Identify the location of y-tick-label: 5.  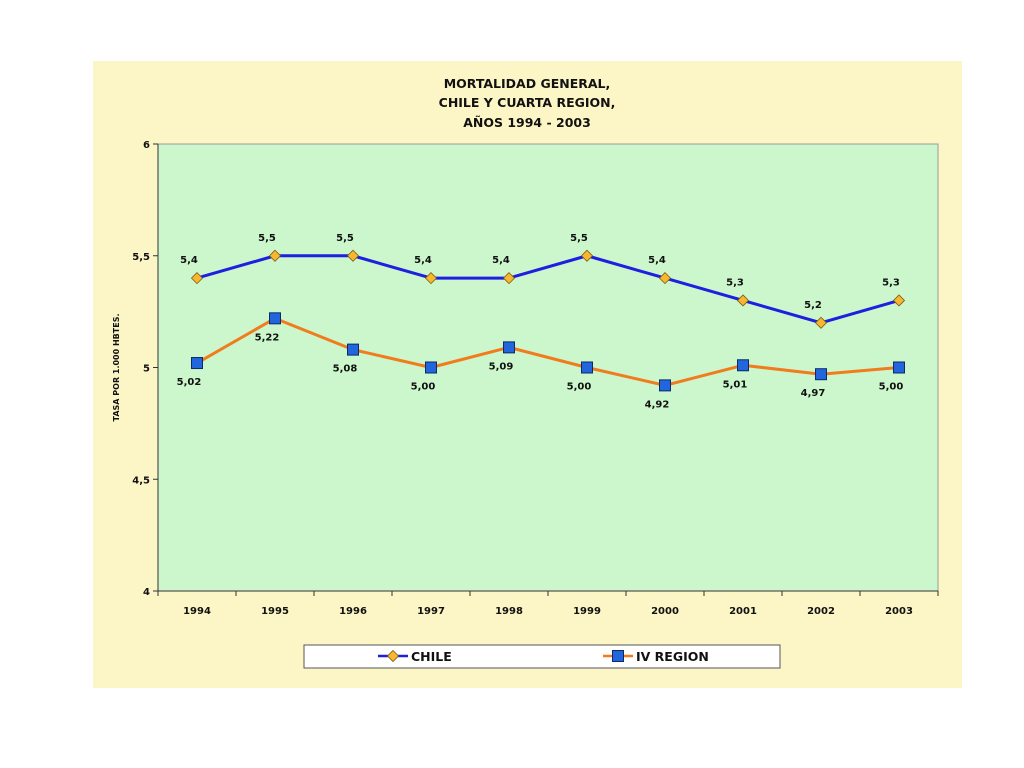
(146, 369).